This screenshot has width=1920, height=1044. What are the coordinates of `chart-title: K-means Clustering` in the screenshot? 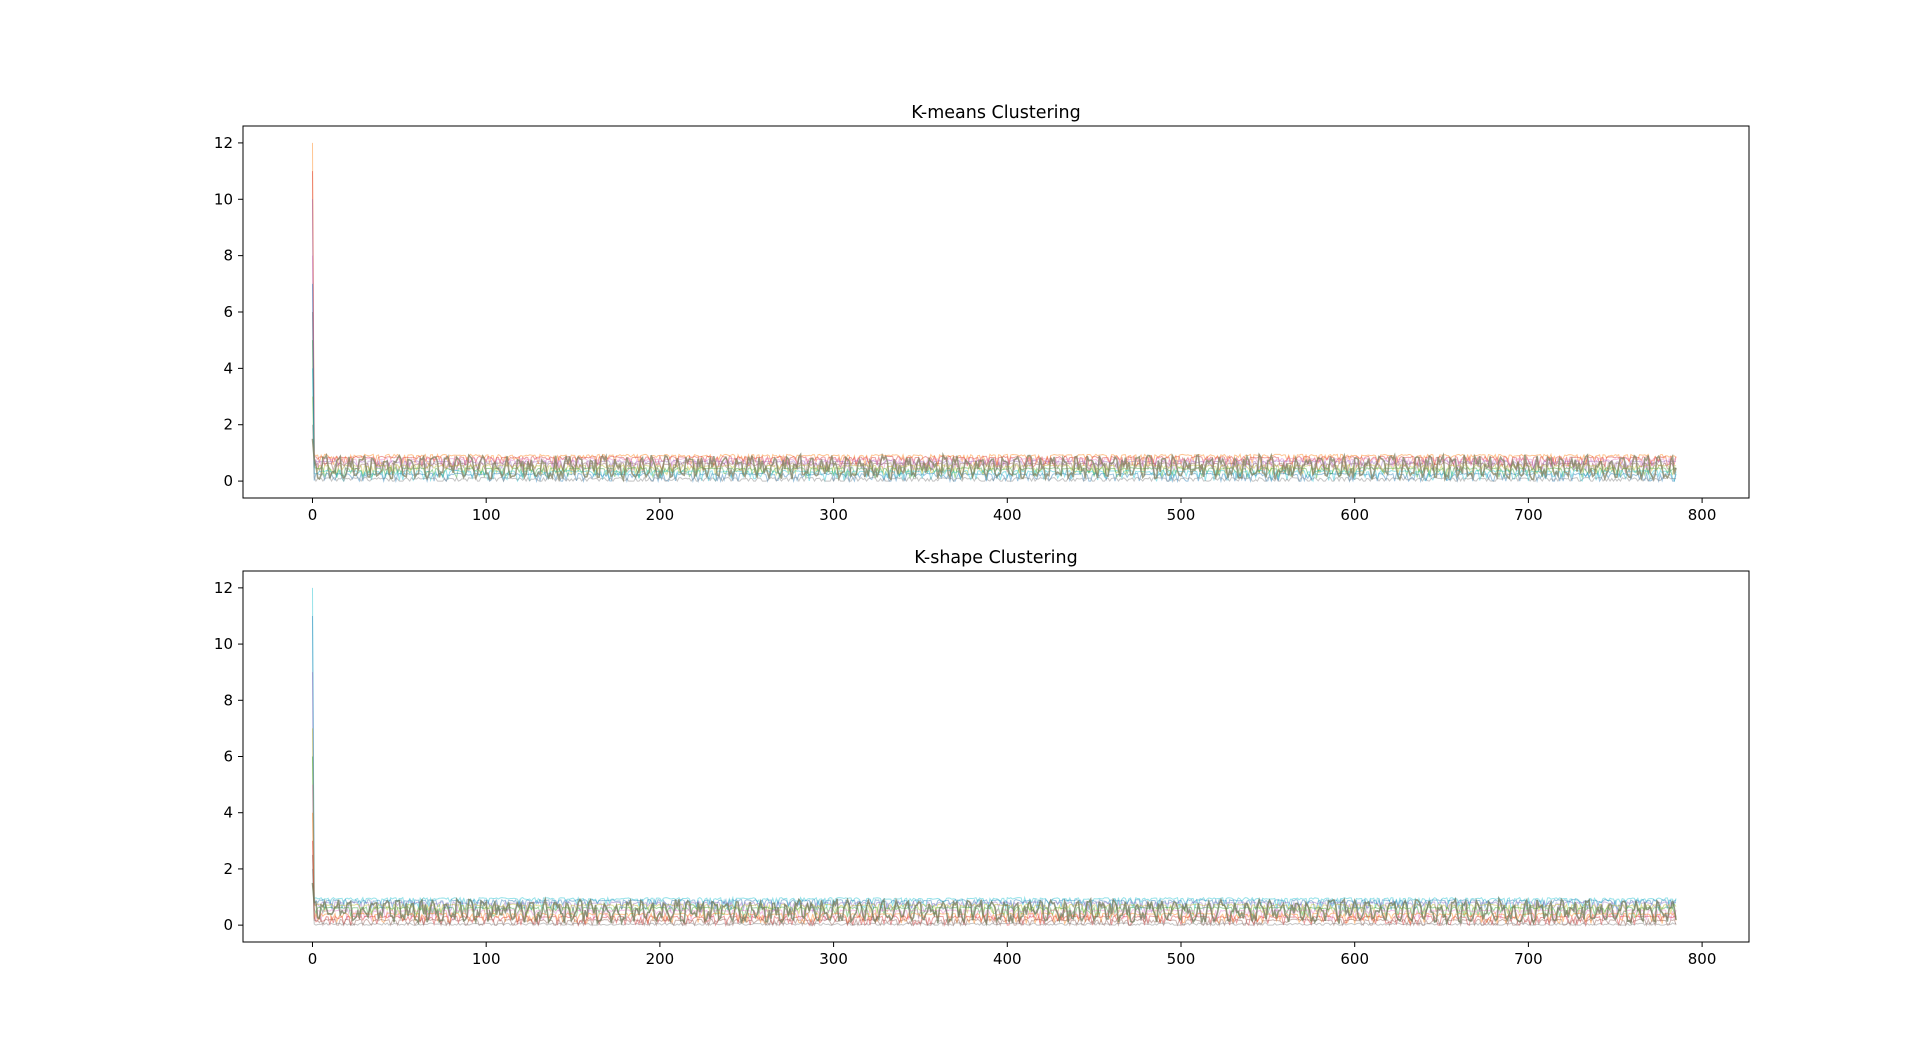 It's located at (995, 113).